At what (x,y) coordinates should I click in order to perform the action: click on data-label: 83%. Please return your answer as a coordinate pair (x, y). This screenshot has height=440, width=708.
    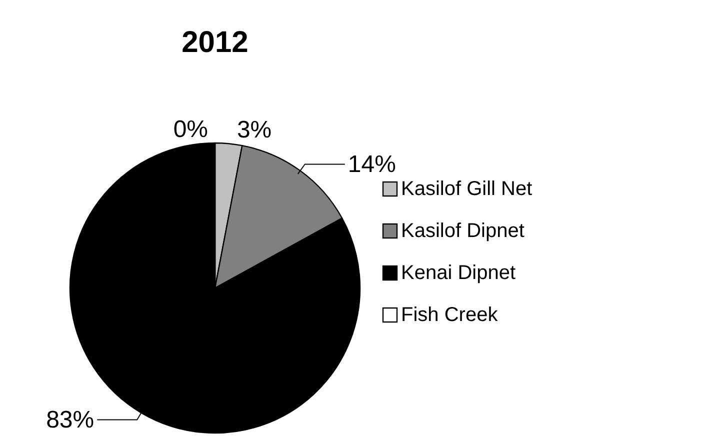
    Looking at the image, I should click on (70, 420).